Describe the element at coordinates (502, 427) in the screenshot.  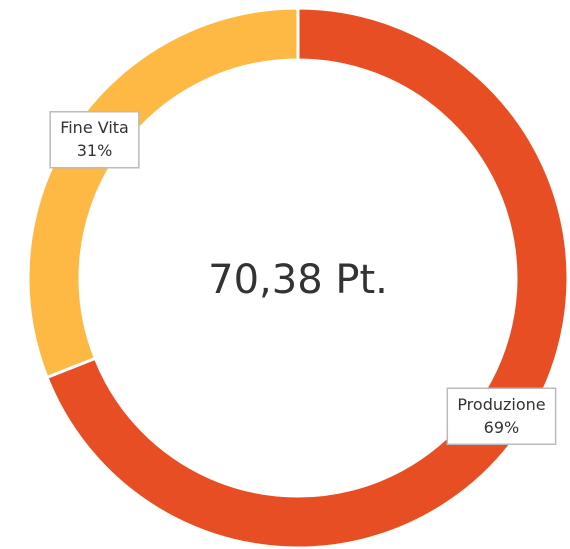
I see `value-label: 69%` at that location.